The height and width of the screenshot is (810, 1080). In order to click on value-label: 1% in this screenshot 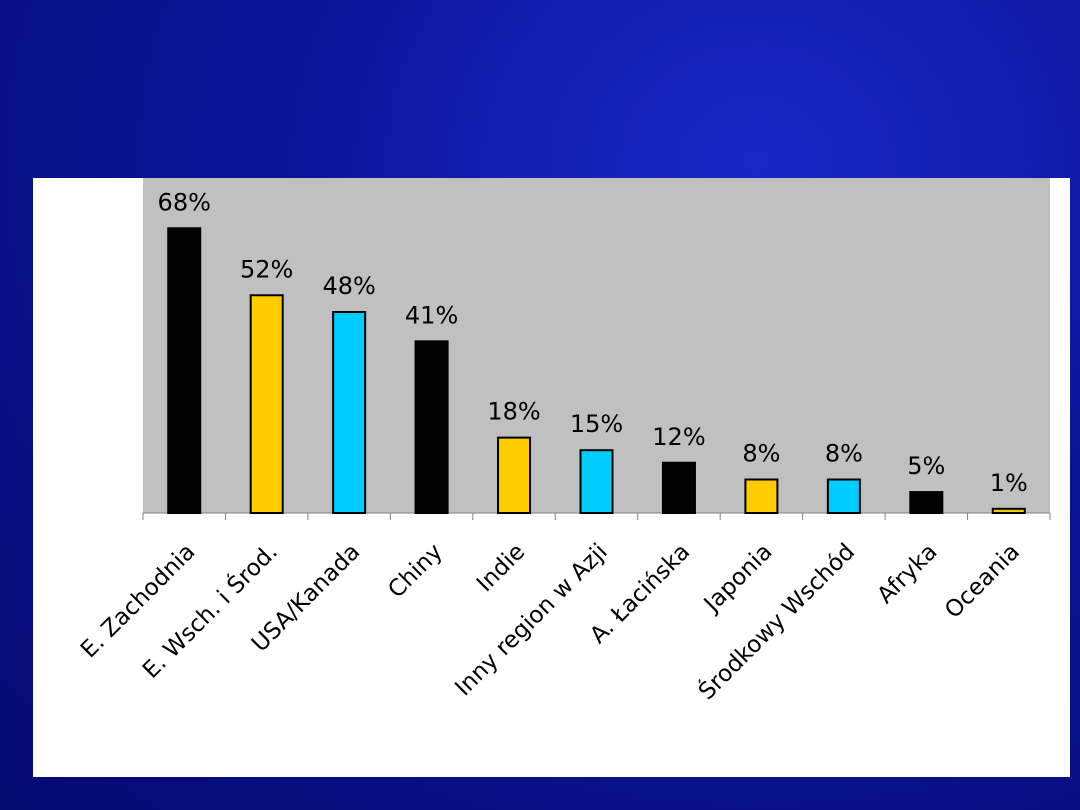, I will do `click(1009, 483)`.